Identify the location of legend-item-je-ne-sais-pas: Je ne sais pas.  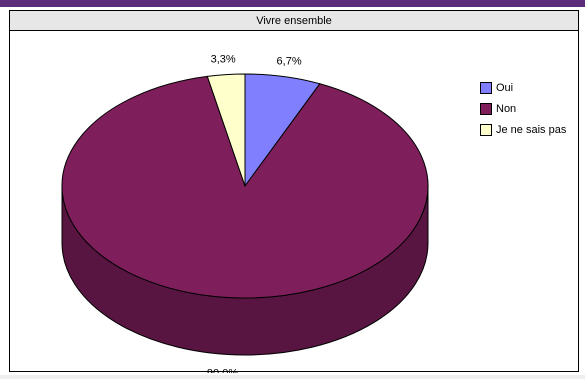
(523, 129).